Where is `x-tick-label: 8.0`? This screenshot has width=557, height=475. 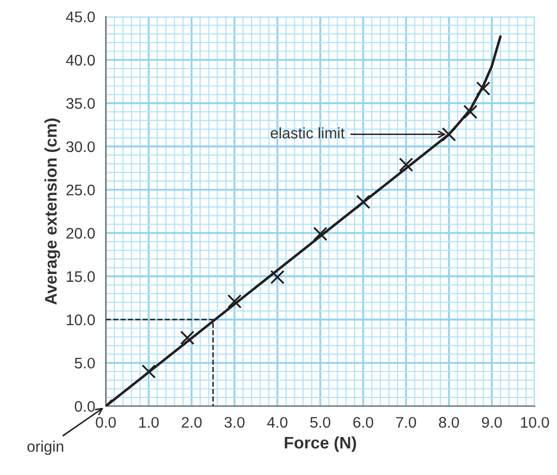 x-tick-label: 8.0 is located at coordinates (448, 422).